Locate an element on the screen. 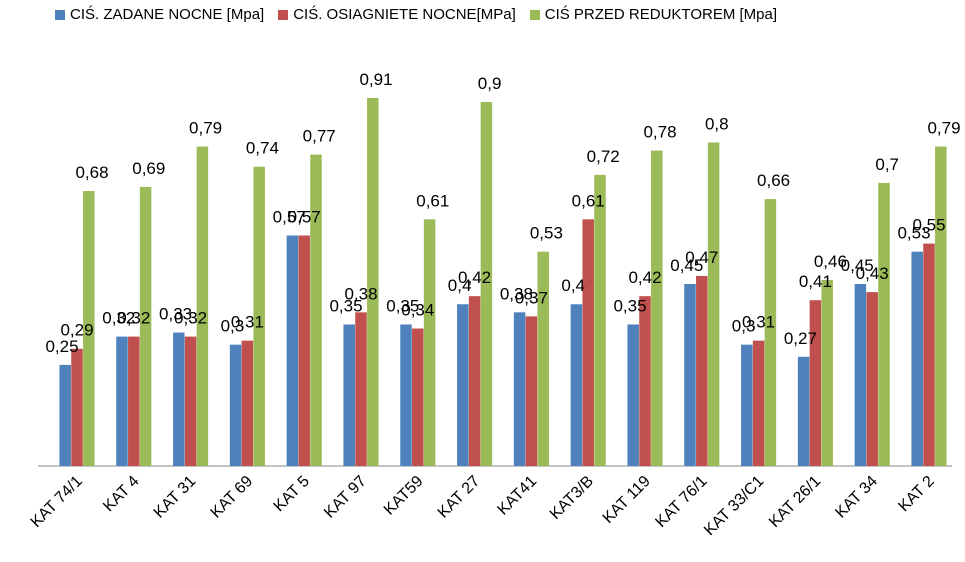 This screenshot has height=562, width=965. category-label: KAT59 is located at coordinates (404, 496).